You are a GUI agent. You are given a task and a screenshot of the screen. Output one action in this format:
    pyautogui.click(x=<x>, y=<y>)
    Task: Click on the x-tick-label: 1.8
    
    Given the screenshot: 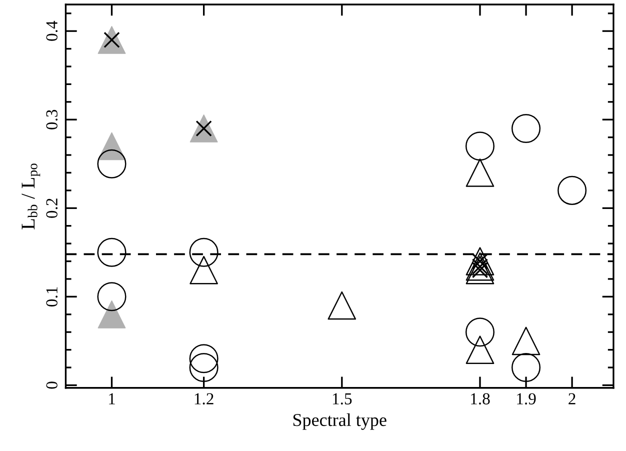 What is the action you would take?
    pyautogui.click(x=480, y=399)
    